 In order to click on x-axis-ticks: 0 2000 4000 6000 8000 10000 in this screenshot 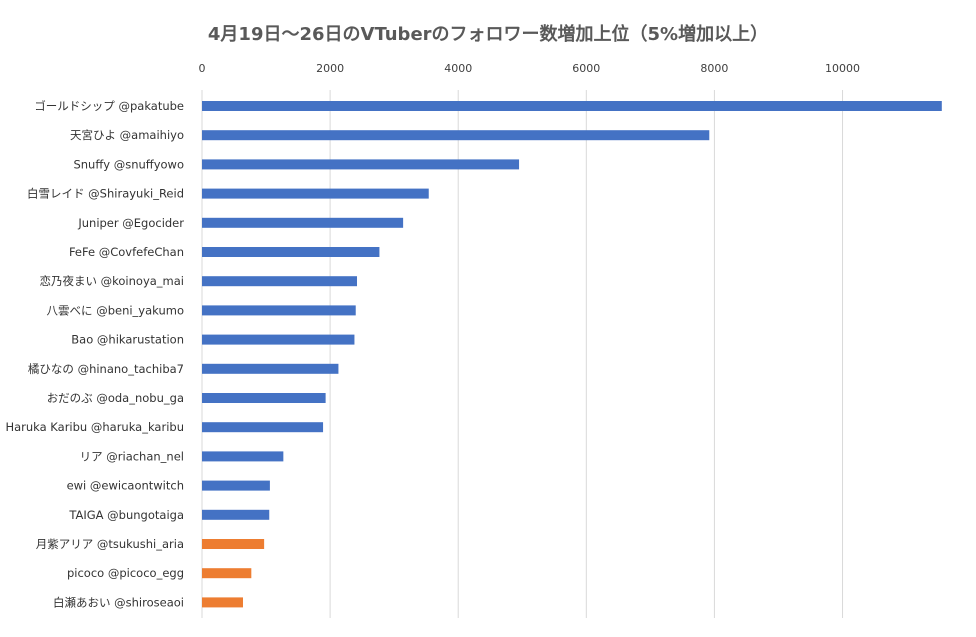, I will do `click(530, 68)`.